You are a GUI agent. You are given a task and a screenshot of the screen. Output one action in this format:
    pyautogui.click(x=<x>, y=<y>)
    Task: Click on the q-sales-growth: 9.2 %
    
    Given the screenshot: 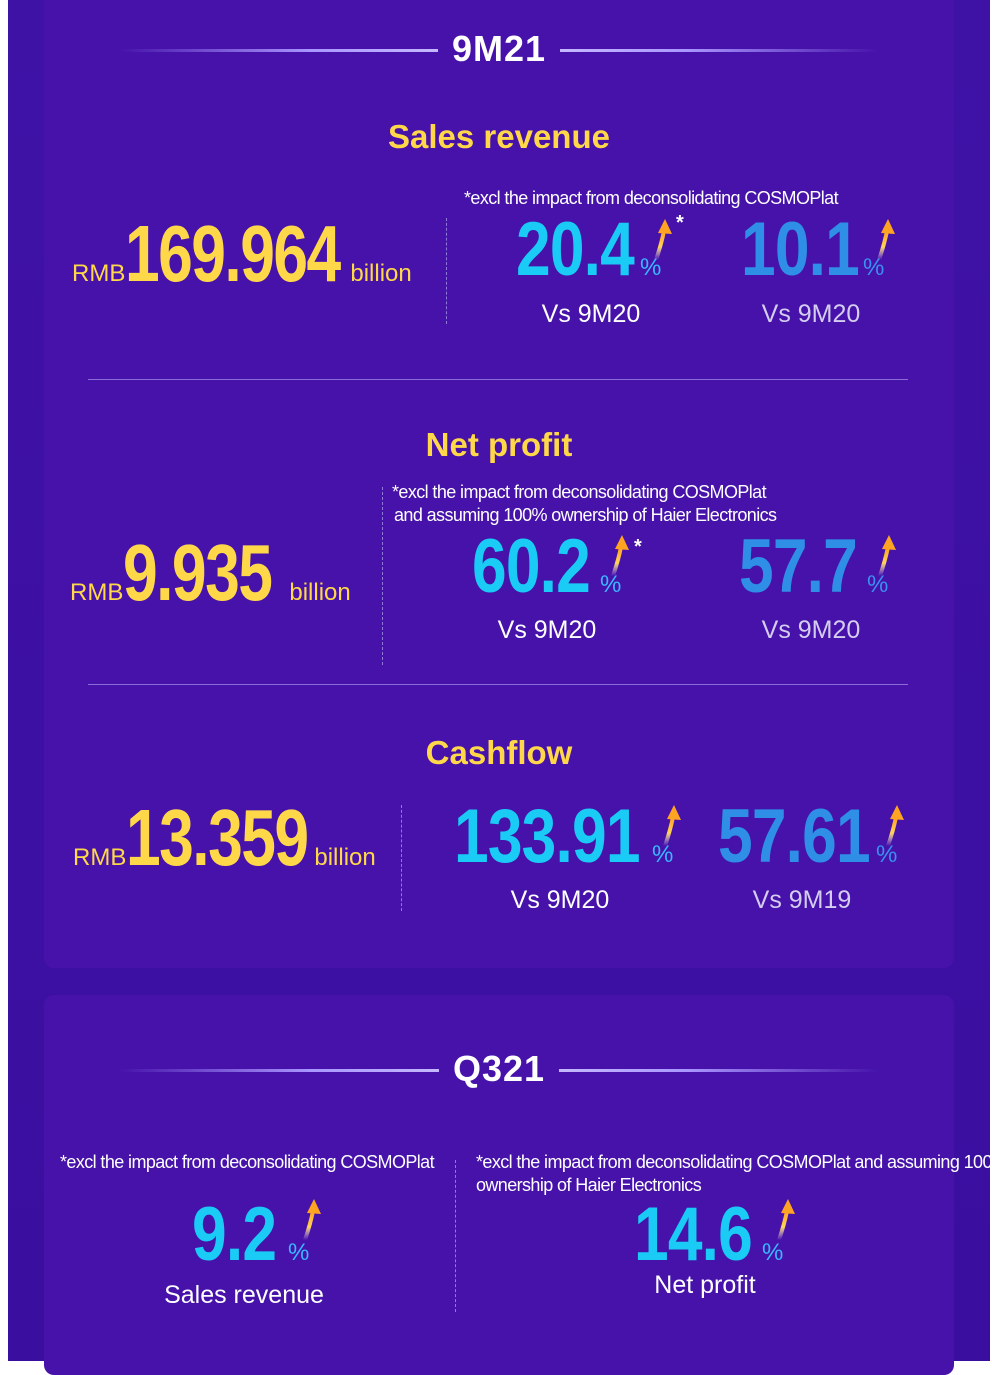 What is the action you would take?
    pyautogui.click(x=250, y=1234)
    